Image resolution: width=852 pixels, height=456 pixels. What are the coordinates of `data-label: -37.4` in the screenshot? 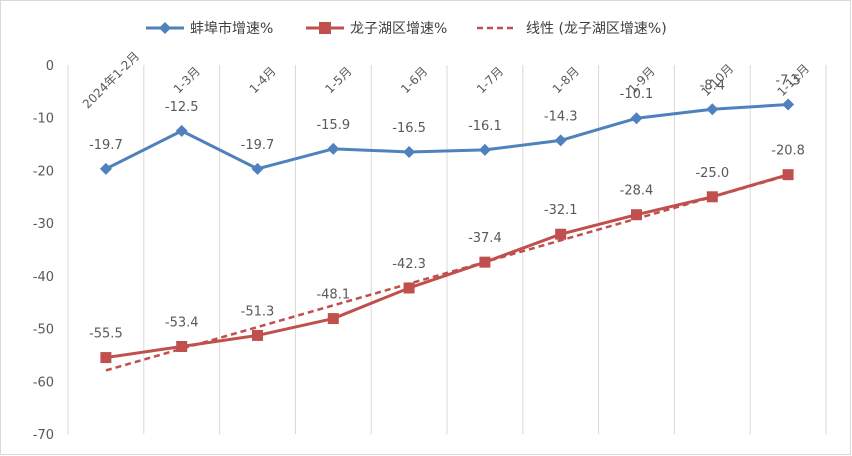 It's located at (485, 238).